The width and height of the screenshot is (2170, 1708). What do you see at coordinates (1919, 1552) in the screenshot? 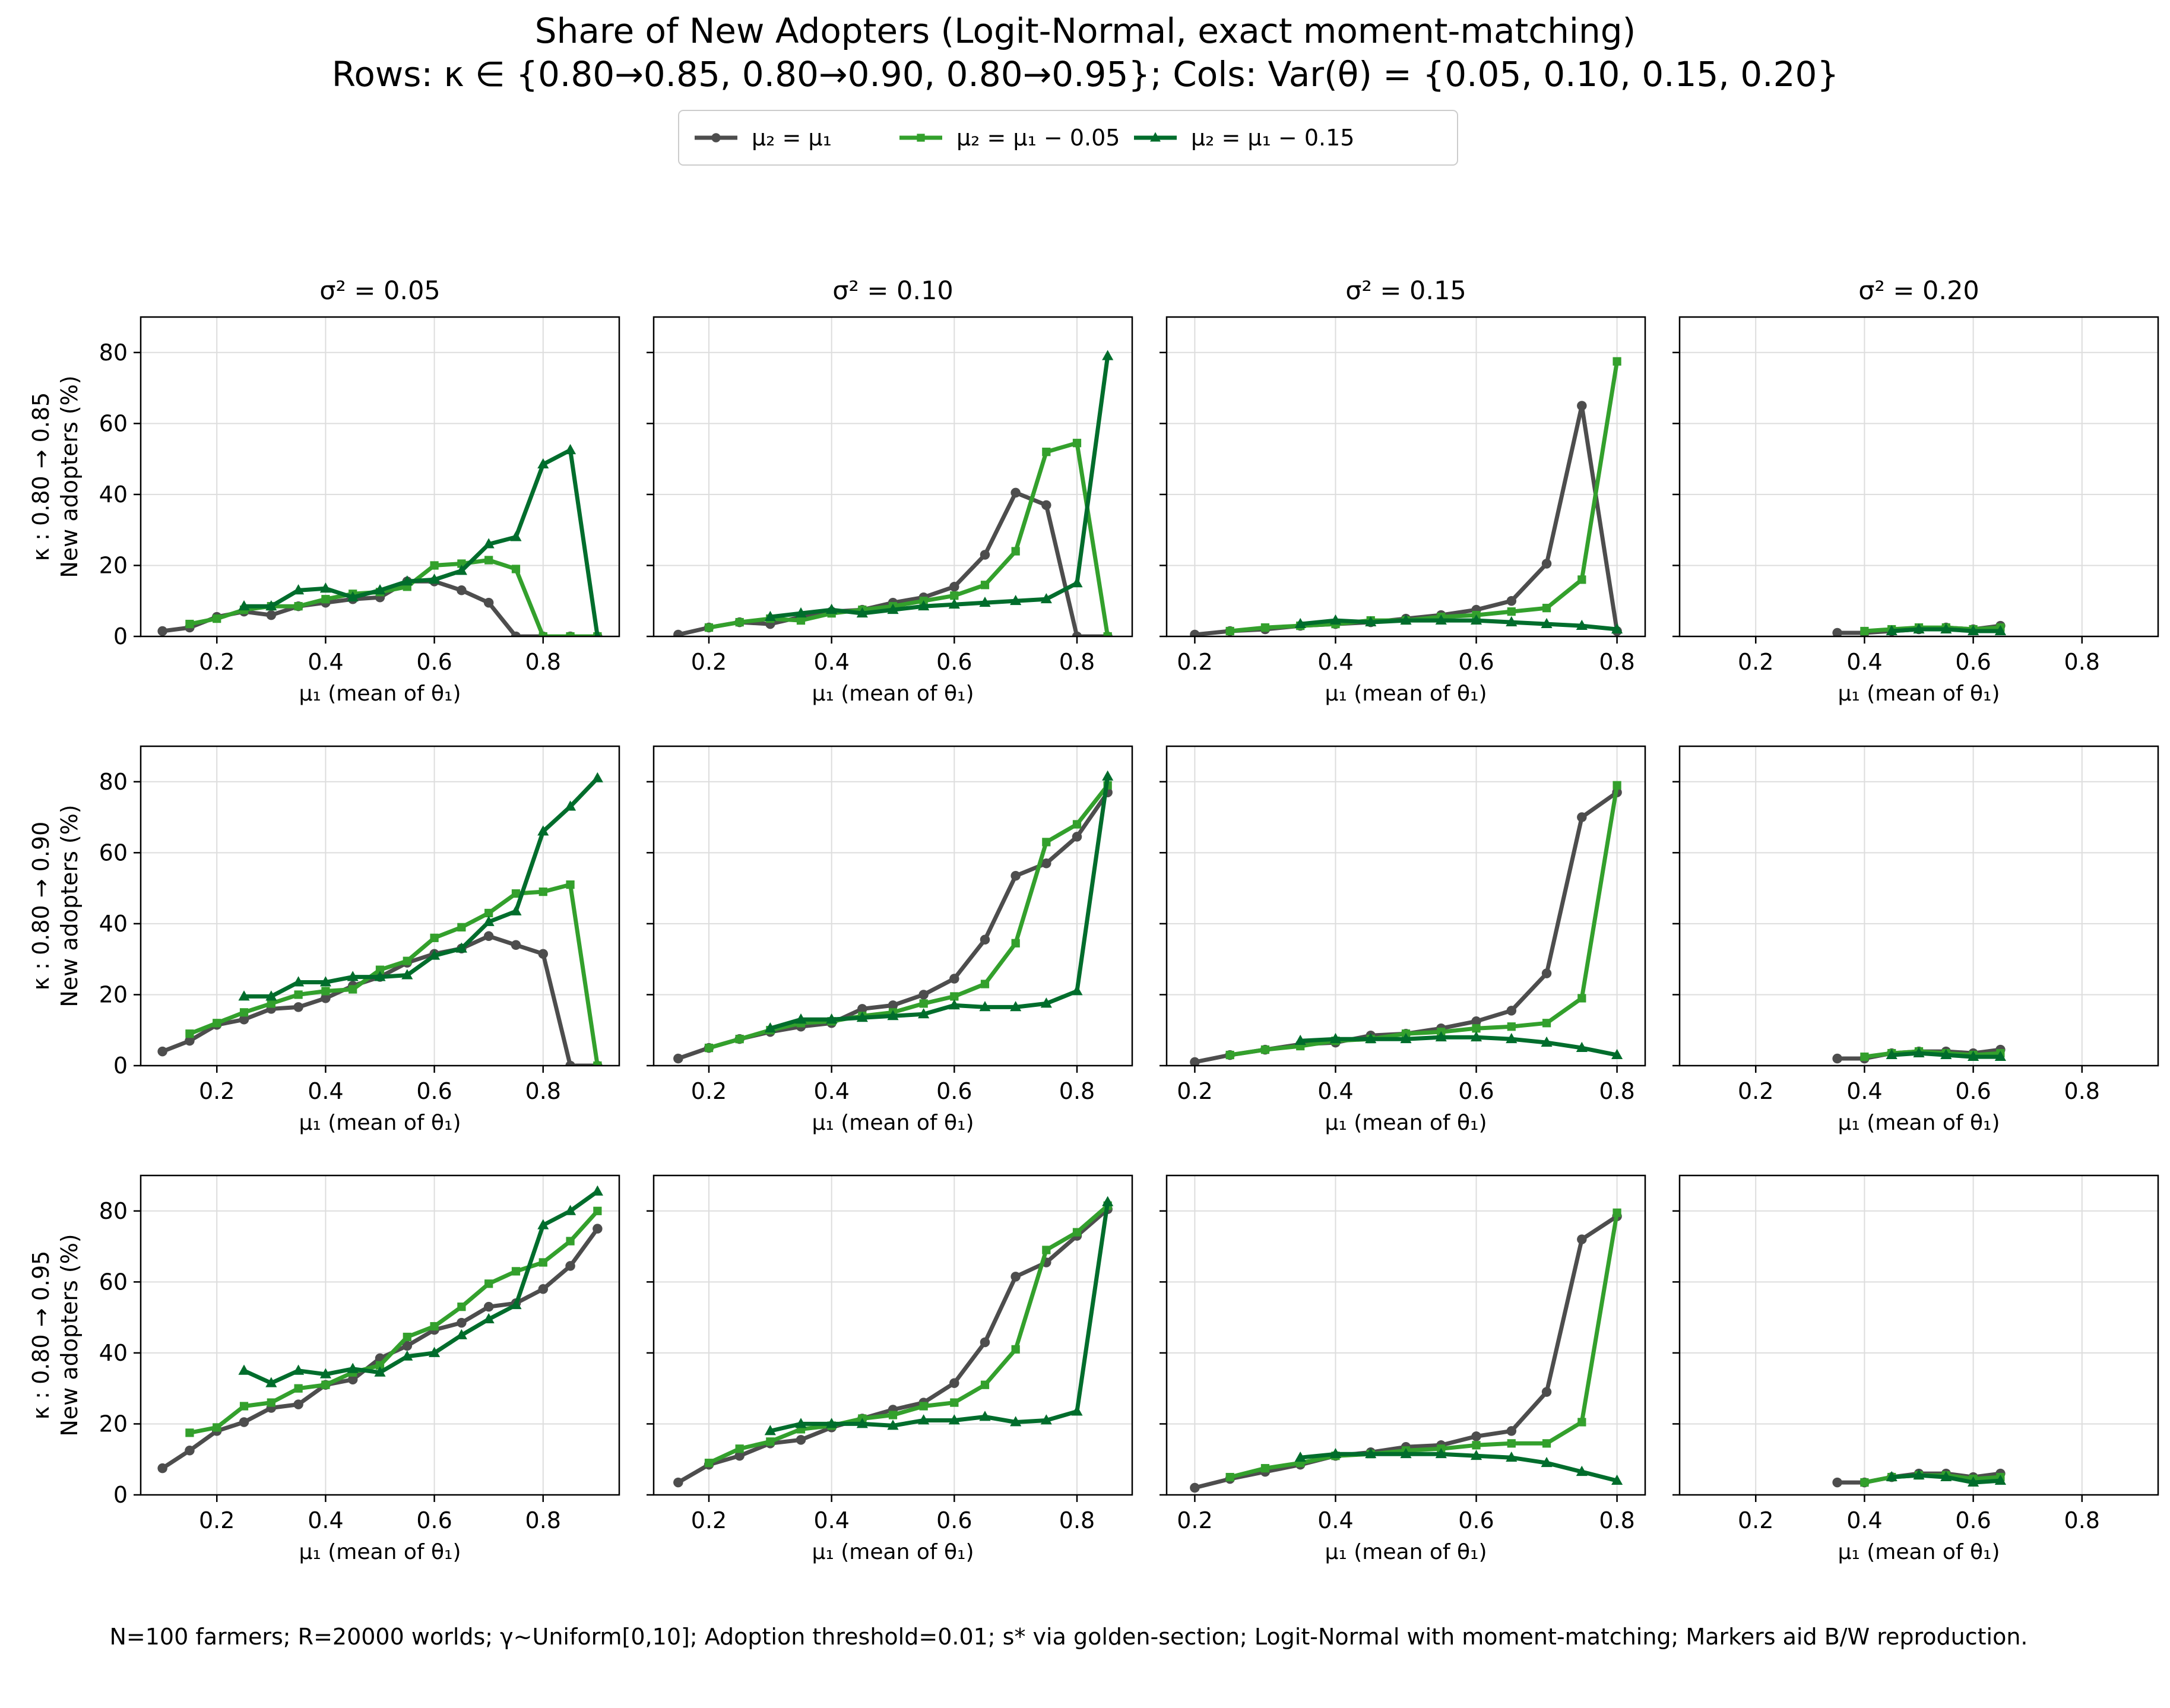
I see `x-axis-label: μ₁ (mean of θ₁)` at bounding box center [1919, 1552].